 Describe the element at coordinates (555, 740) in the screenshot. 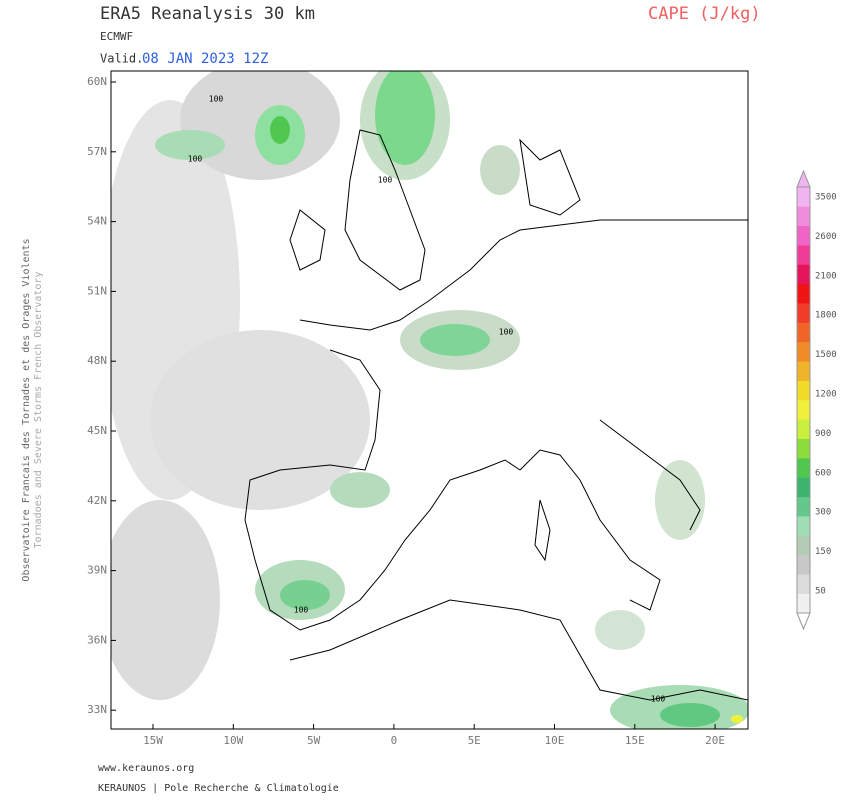

I see `lon-label: 10E` at that location.